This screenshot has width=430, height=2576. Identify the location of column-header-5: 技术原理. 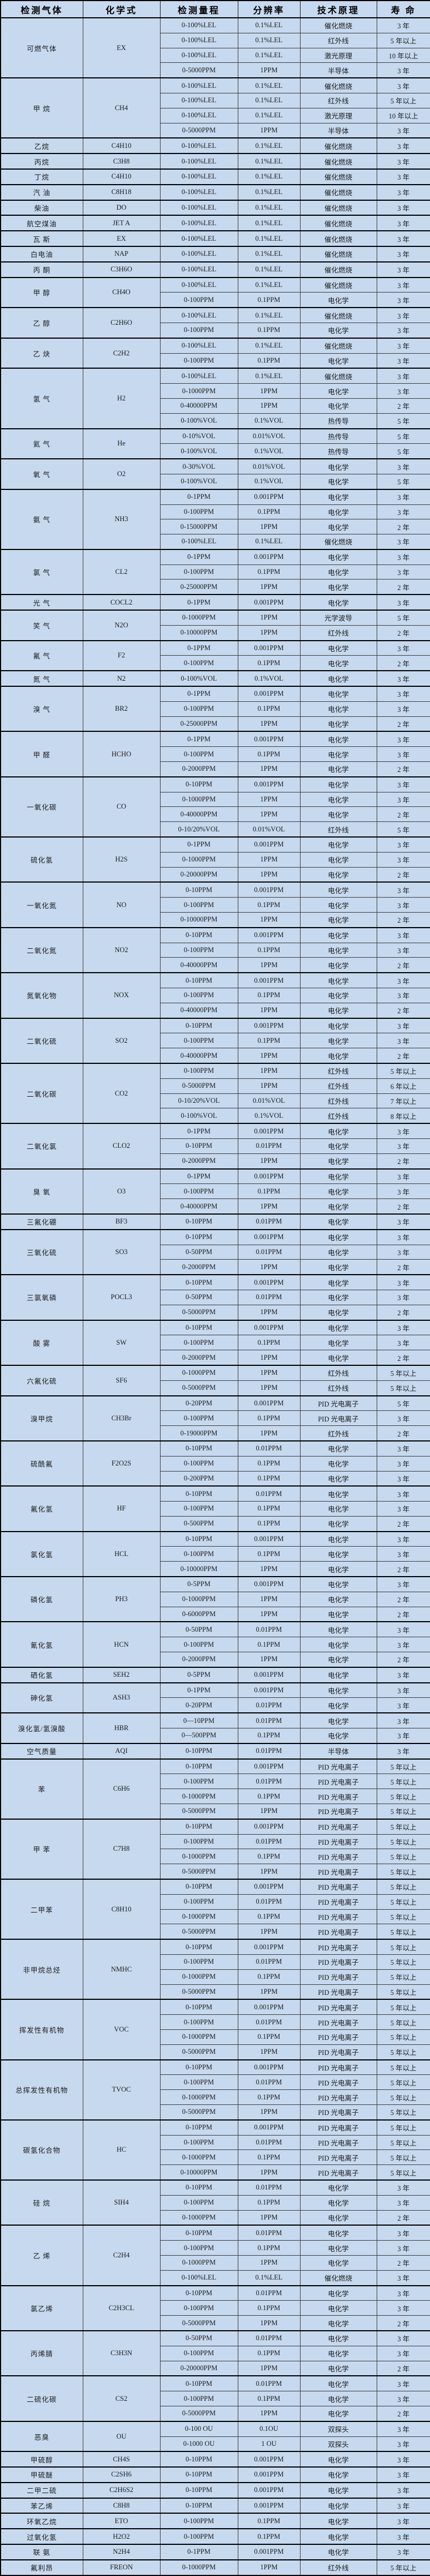
(338, 9).